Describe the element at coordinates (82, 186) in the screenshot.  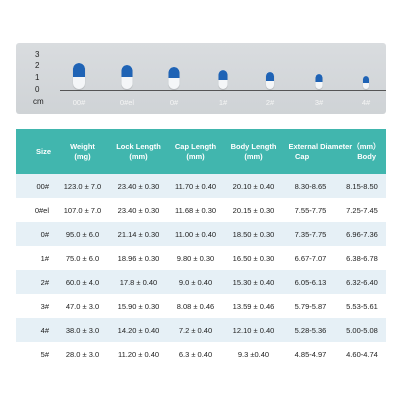
I see `cell-weight: 123.0 ± 7.0` at that location.